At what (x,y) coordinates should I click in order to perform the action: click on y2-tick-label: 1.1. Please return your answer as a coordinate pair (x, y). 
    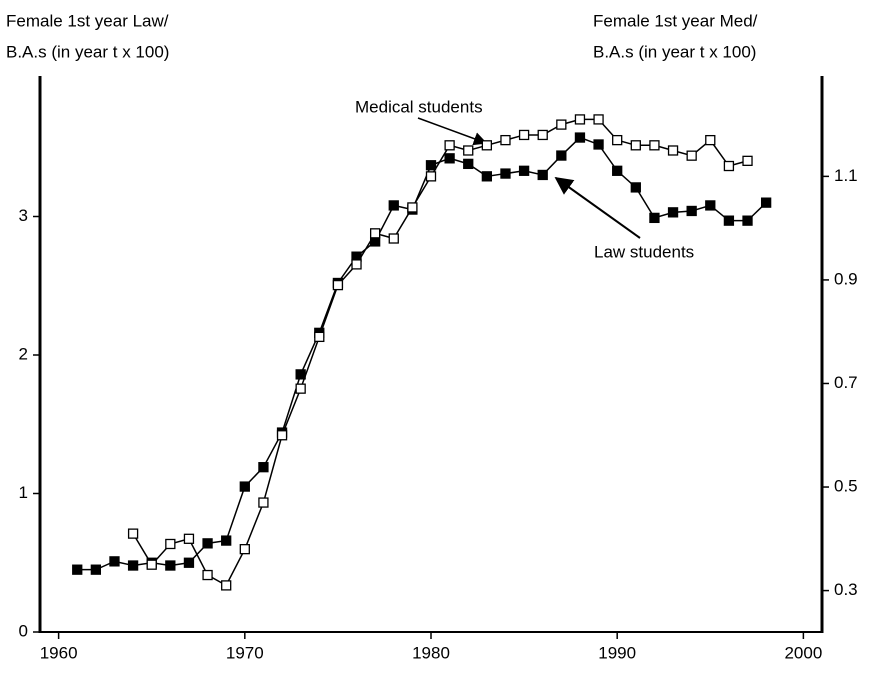
    Looking at the image, I should click on (846, 175).